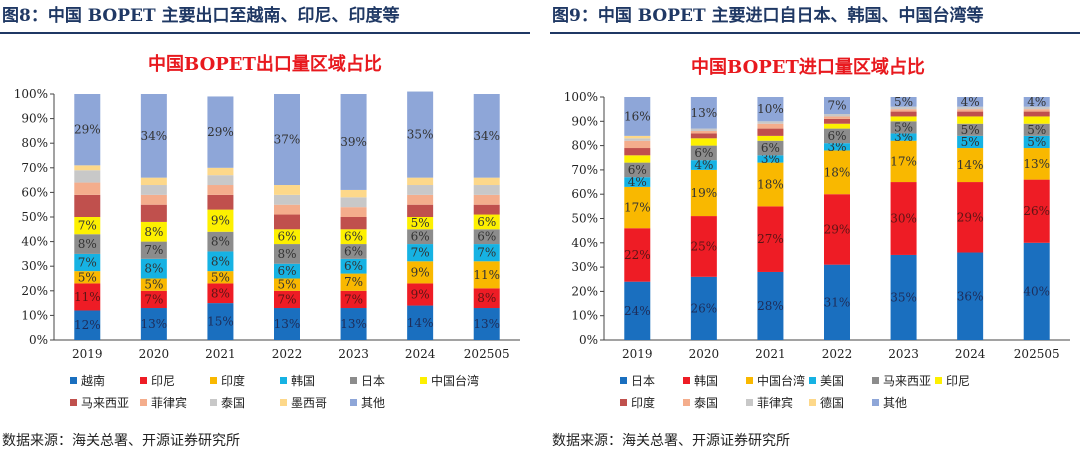  Describe the element at coordinates (220, 261) in the screenshot. I see `data-label: 8%` at that location.